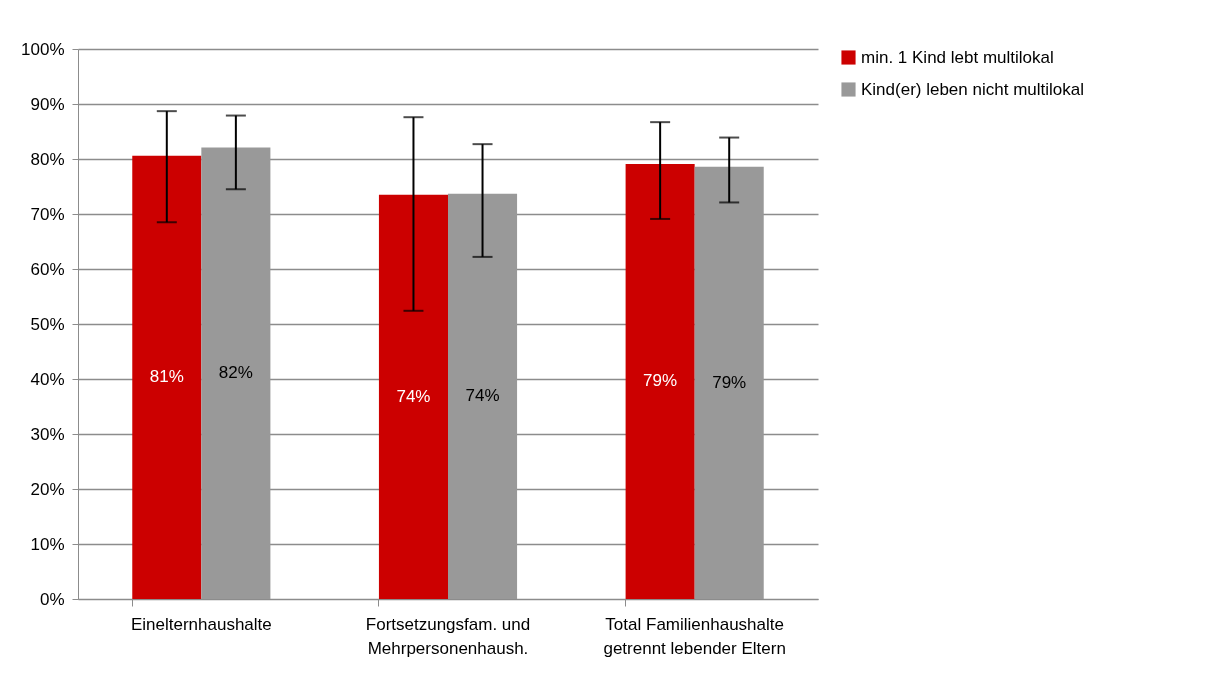  I want to click on y-tick-label: 40%, so click(47, 379).